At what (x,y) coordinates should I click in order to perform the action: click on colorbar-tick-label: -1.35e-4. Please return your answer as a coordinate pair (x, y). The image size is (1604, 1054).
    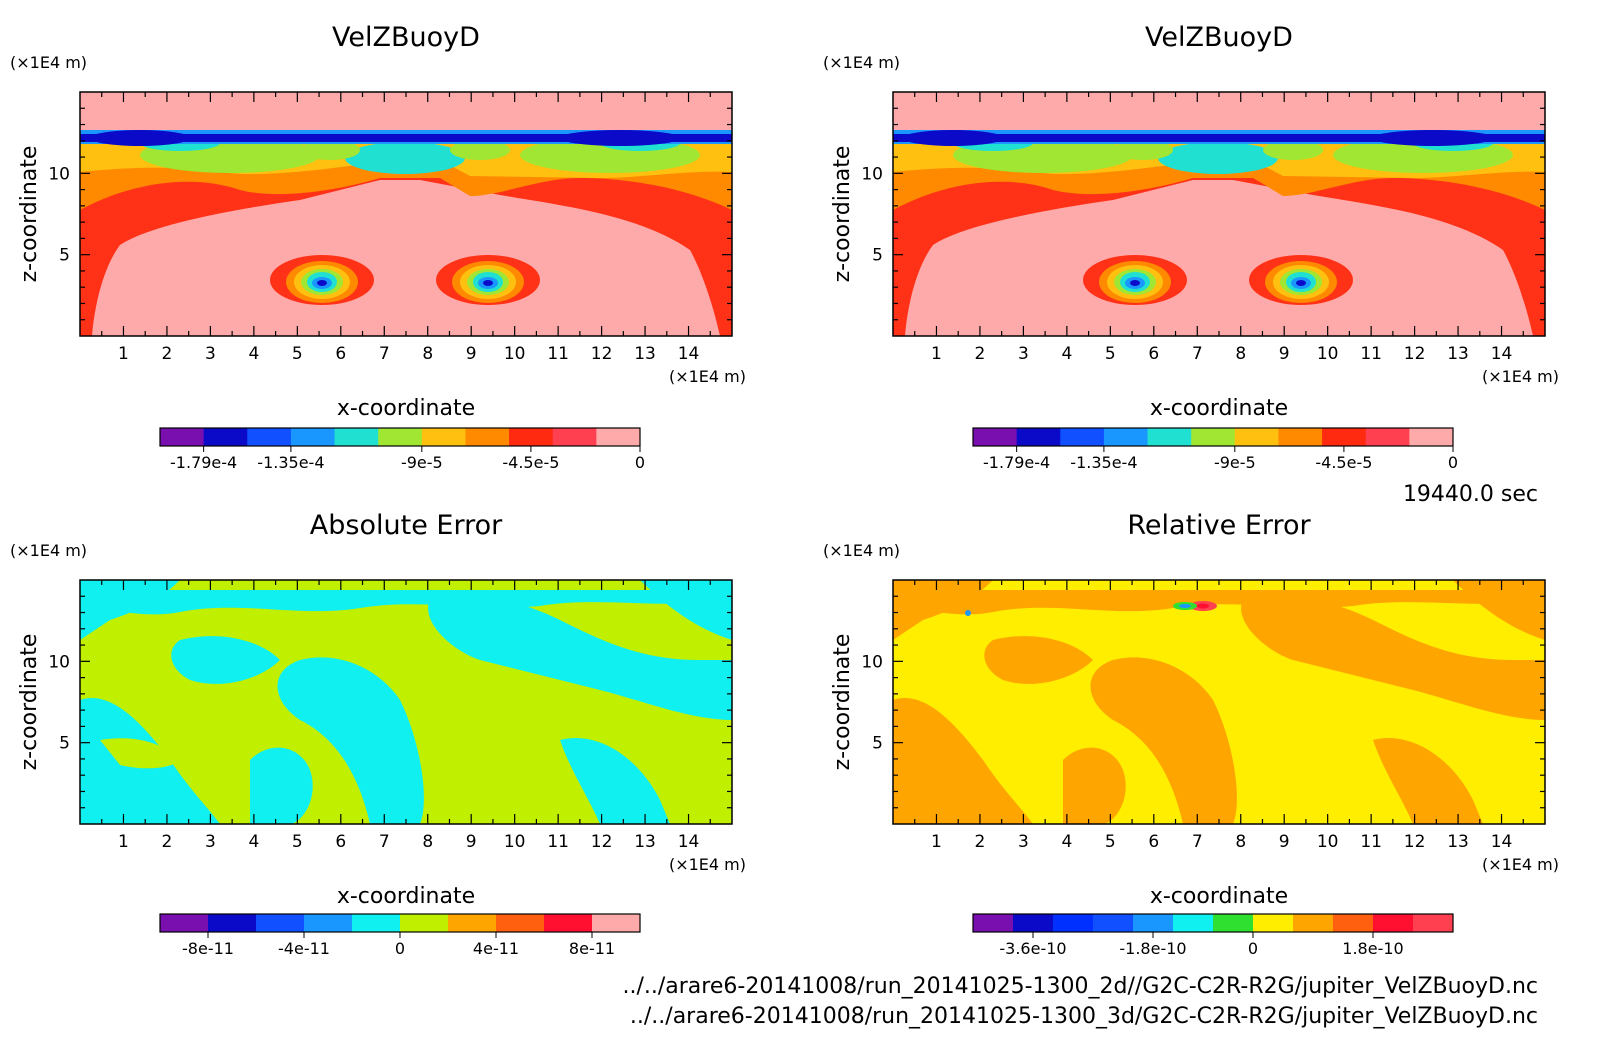
    Looking at the image, I should click on (290, 462).